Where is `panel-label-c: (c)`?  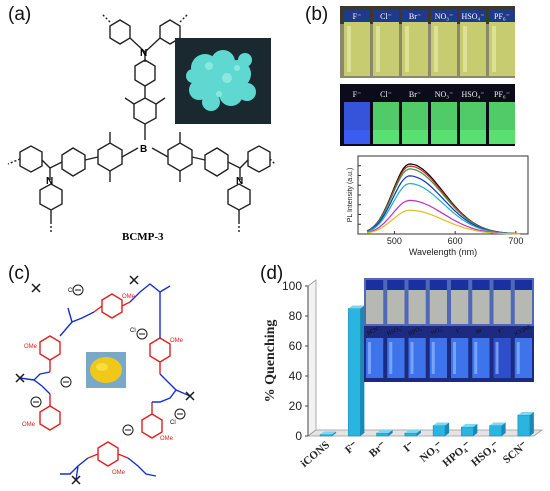 panel-label-c: (c) is located at coordinates (19, 273).